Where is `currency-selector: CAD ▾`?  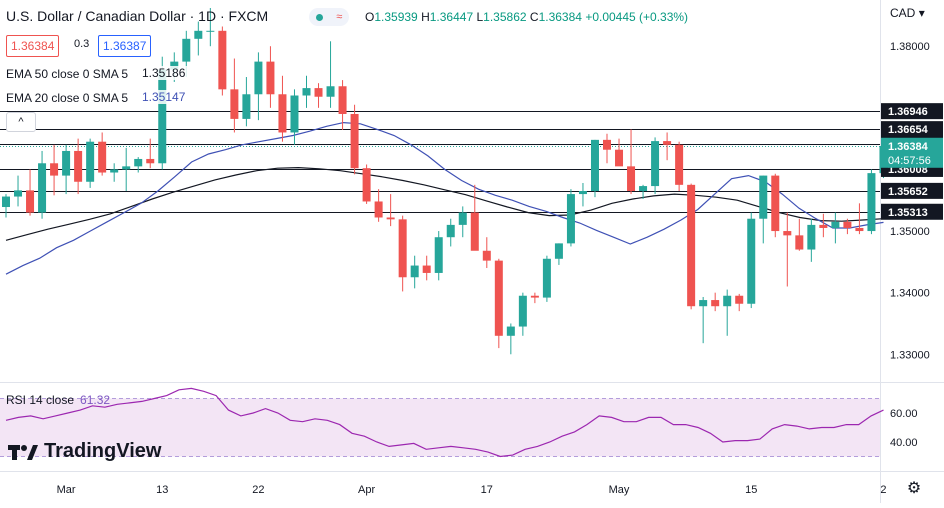 currency-selector: CAD ▾ is located at coordinates (907, 13).